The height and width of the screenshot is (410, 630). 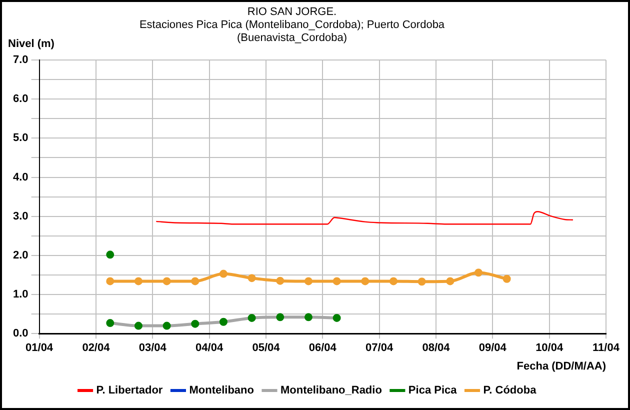 I want to click on x-tick-label: 04/04, so click(x=210, y=348).